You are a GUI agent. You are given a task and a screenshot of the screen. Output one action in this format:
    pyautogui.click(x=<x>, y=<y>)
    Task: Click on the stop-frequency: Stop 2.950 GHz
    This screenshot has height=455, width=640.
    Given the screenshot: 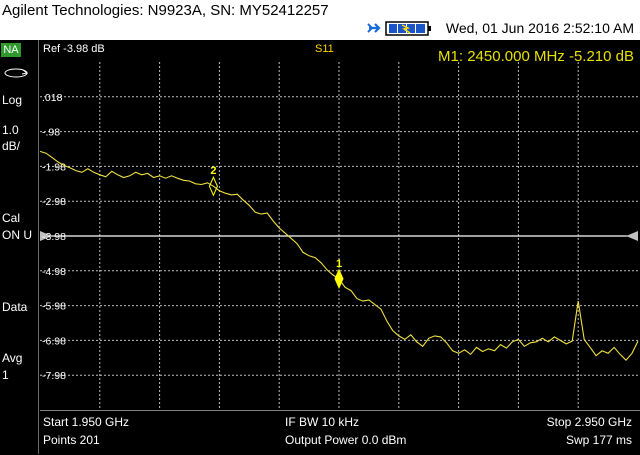 What is the action you would take?
    pyautogui.click(x=589, y=422)
    